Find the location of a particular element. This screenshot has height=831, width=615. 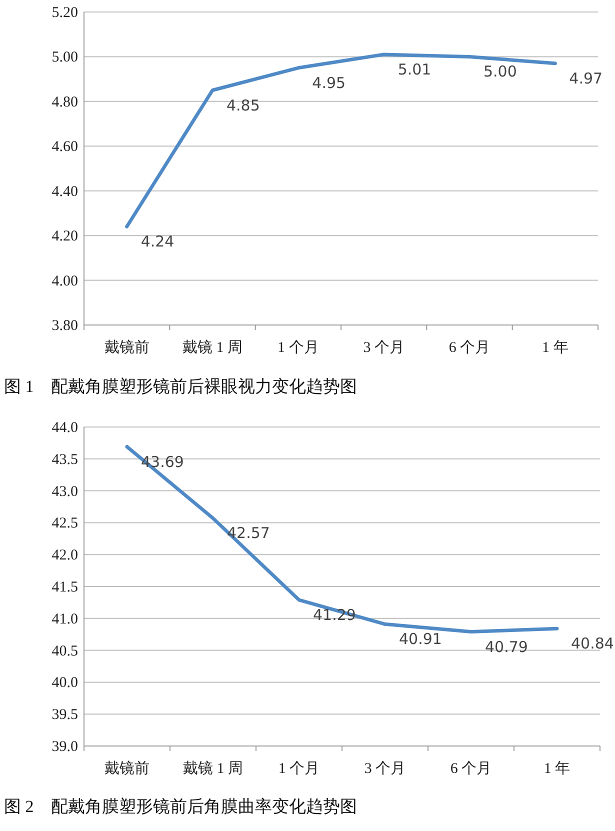

text: 4.97 is located at coordinates (586, 78).